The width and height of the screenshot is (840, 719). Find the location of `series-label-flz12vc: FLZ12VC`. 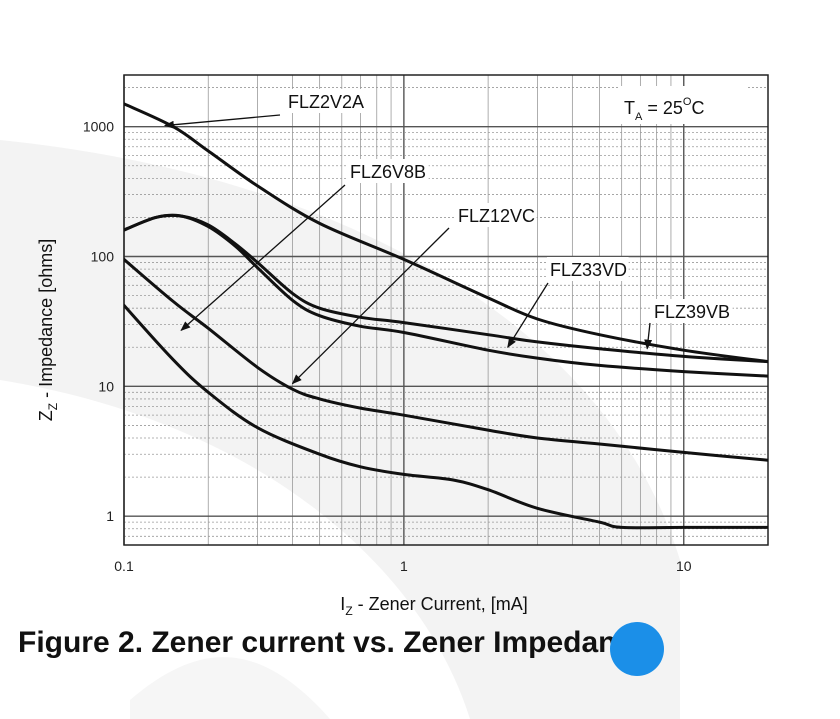

series-label-flz12vc: FLZ12VC is located at coordinates (496, 216).